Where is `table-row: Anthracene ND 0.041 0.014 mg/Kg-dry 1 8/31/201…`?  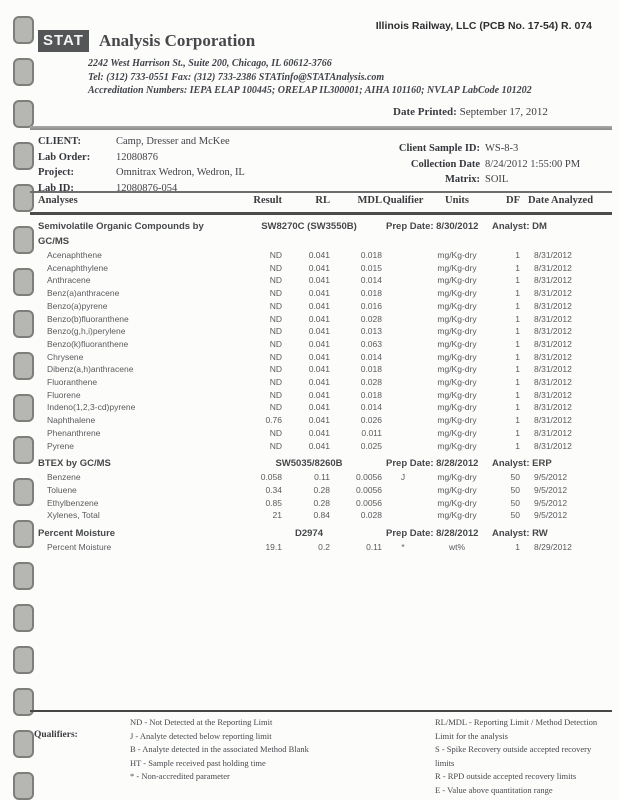 table-row: Anthracene ND 0.041 0.014 mg/Kg-dry 1 8/31/201… is located at coordinates (321, 280).